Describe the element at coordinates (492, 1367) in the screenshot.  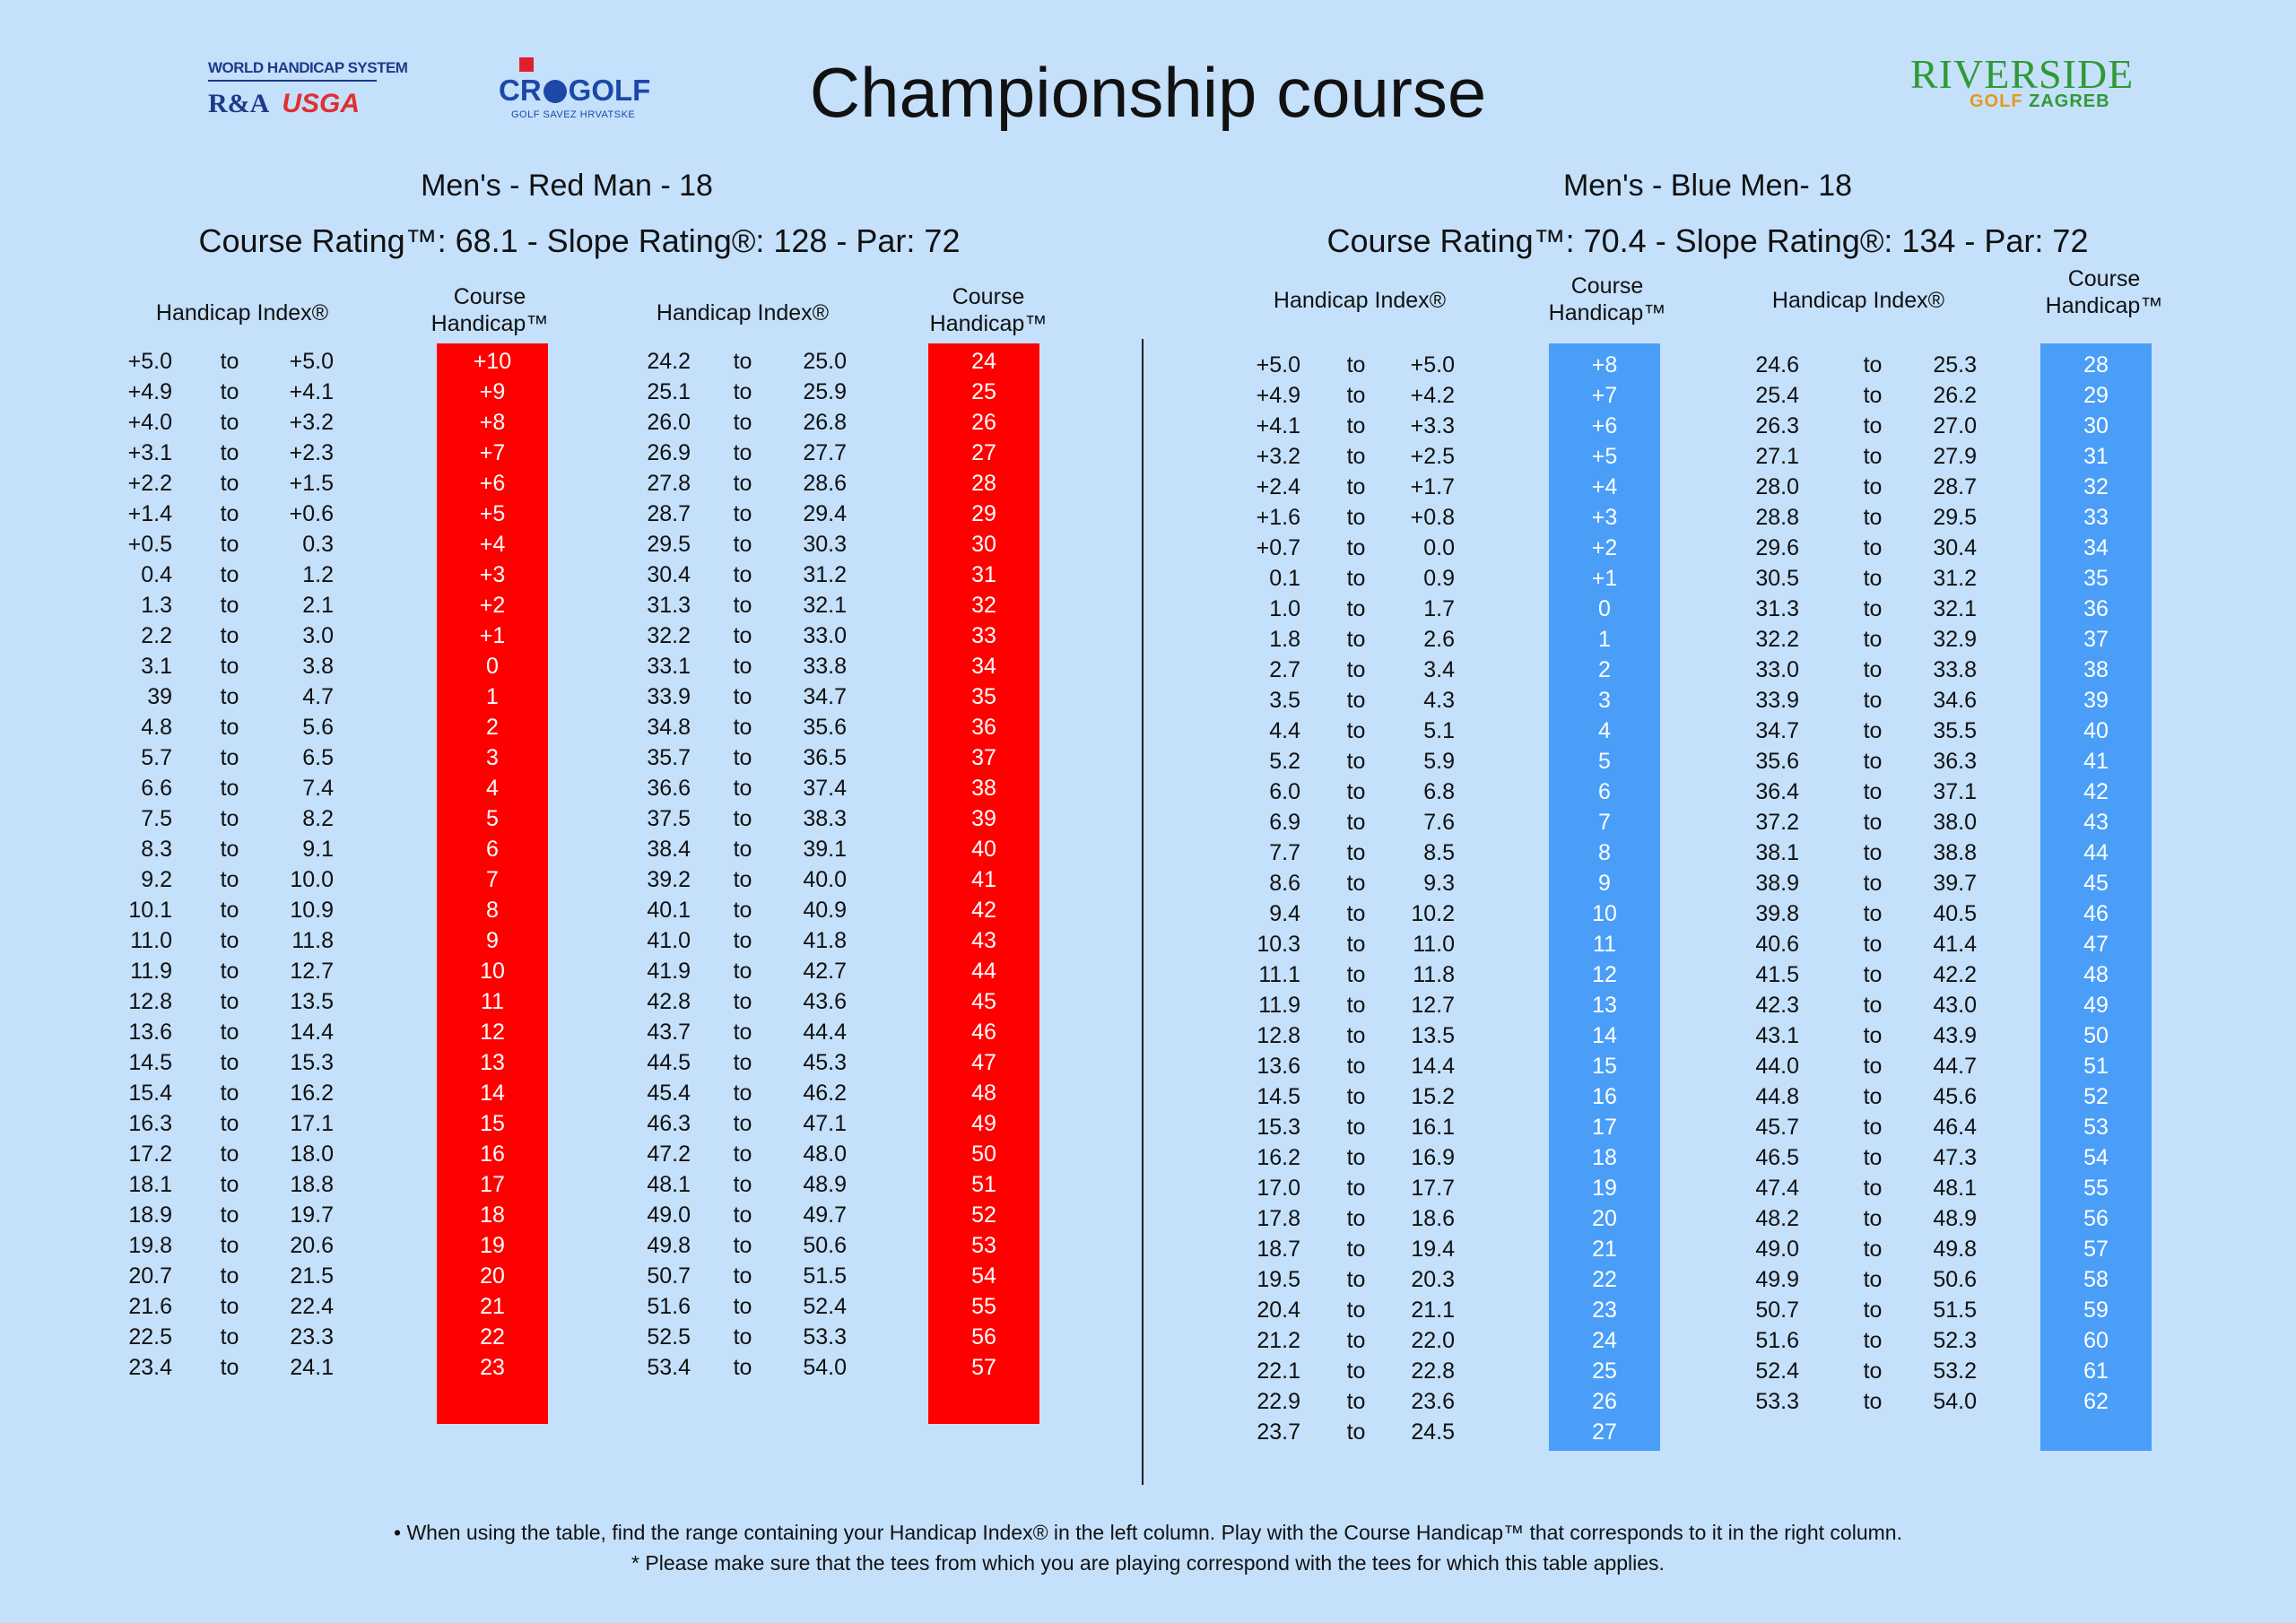
I see `course-handicap-value: 23` at that location.